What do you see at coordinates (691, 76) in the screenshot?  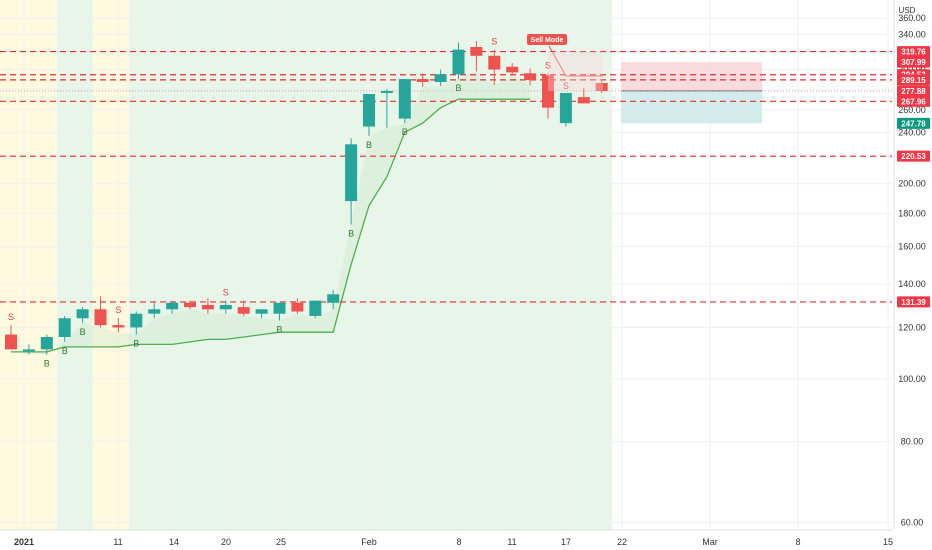 I see `stop-zone` at bounding box center [691, 76].